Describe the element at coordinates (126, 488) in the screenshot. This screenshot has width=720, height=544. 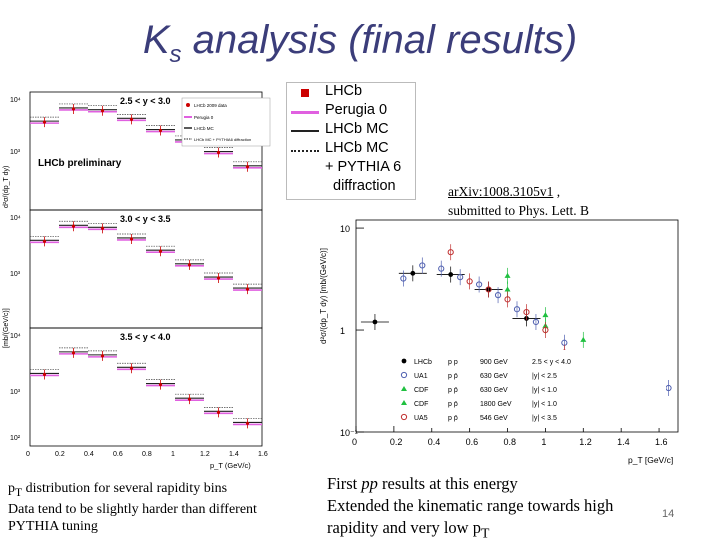
I see `left-caption-line-0: distribution for several rapidity bins` at that location.